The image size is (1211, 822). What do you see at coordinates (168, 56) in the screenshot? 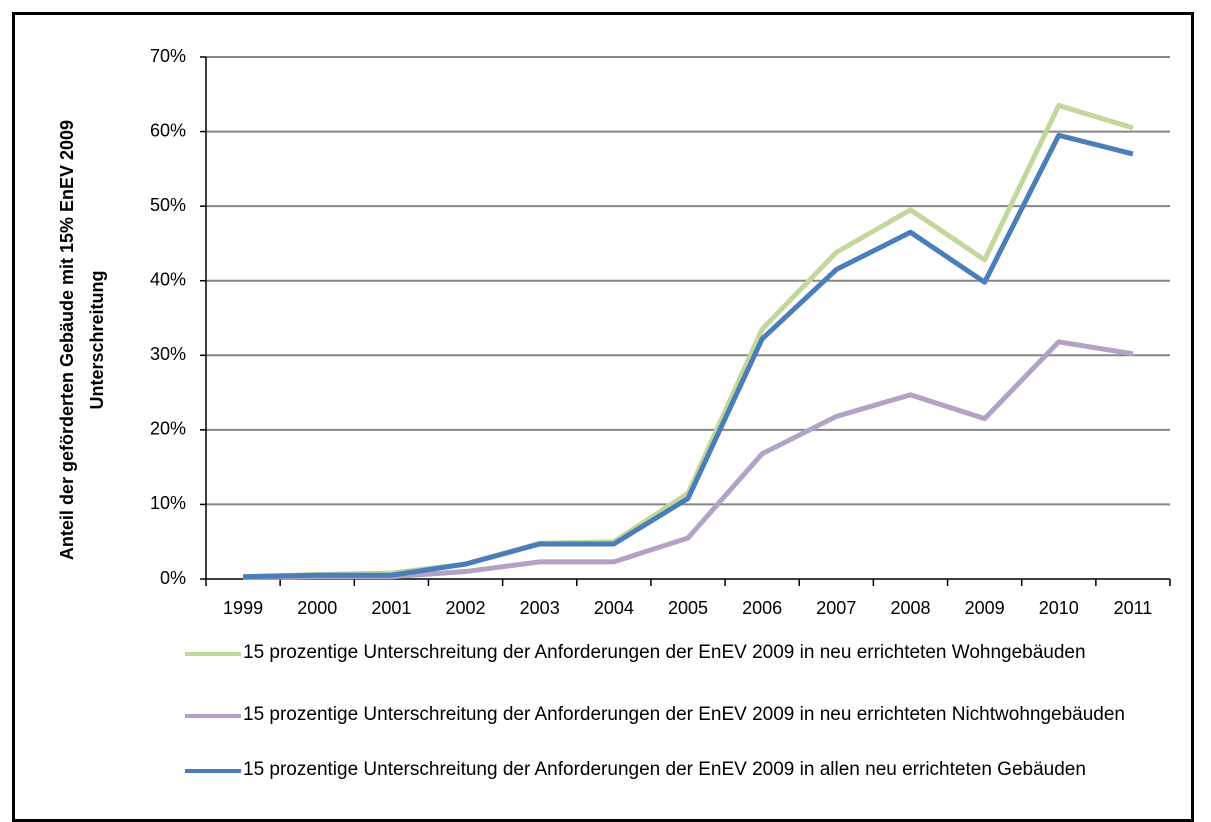
I see `y-tick-label: 70%` at bounding box center [168, 56].